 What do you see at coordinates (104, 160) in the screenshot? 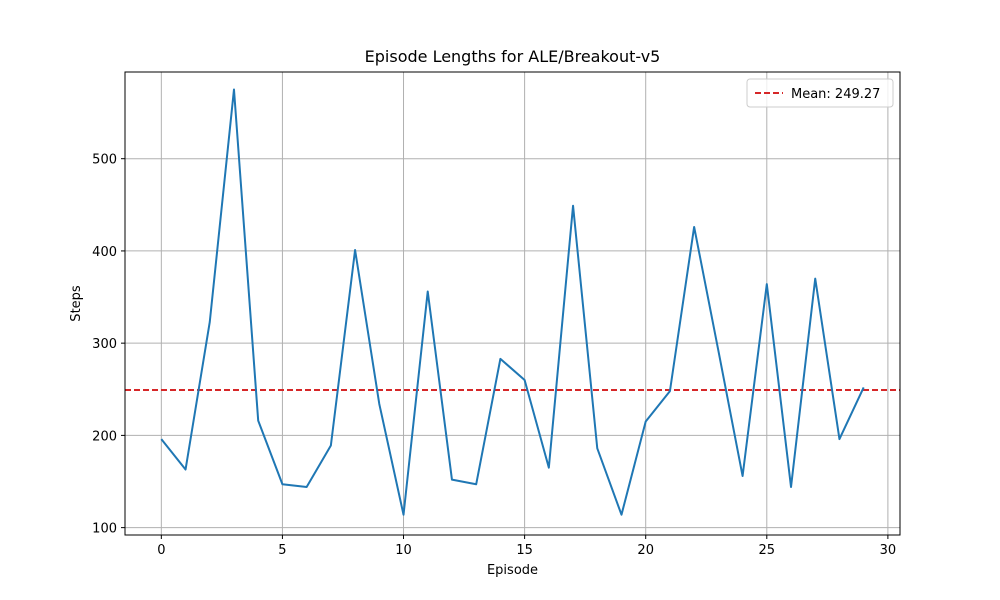
I see `y-tick-label: 500` at bounding box center [104, 160].